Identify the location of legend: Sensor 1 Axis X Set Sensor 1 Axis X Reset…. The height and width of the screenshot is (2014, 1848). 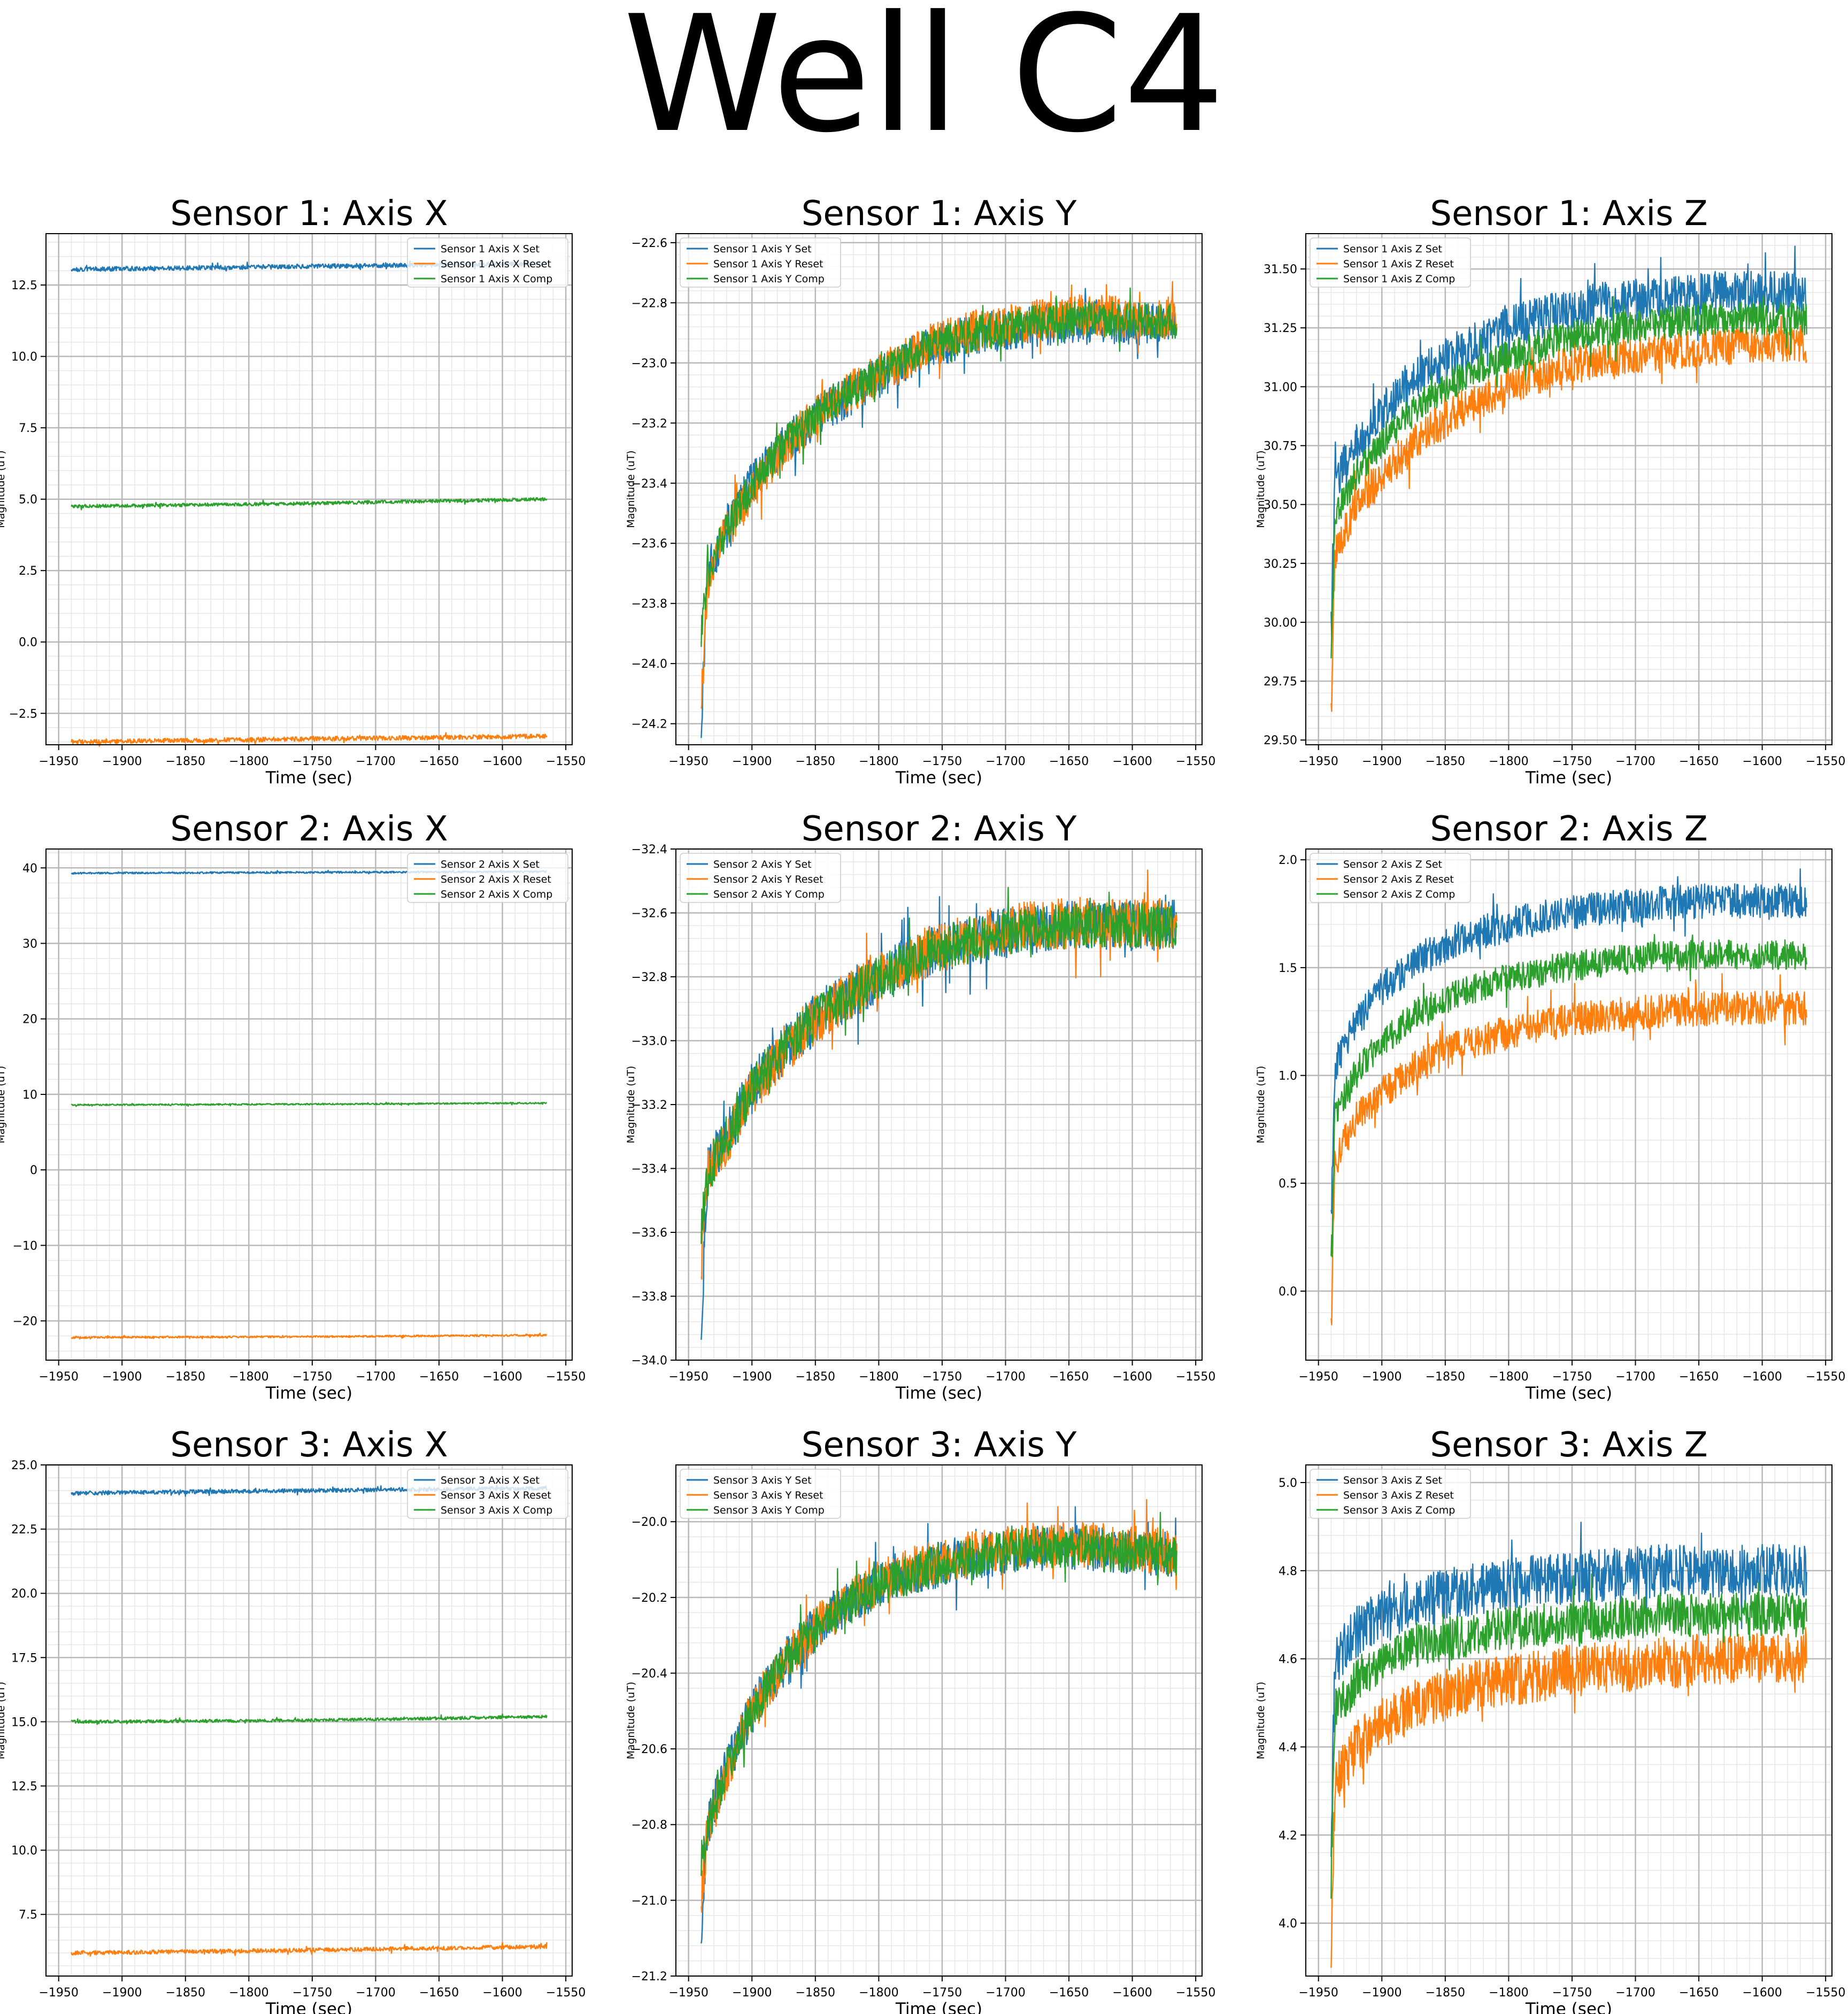
(487, 262).